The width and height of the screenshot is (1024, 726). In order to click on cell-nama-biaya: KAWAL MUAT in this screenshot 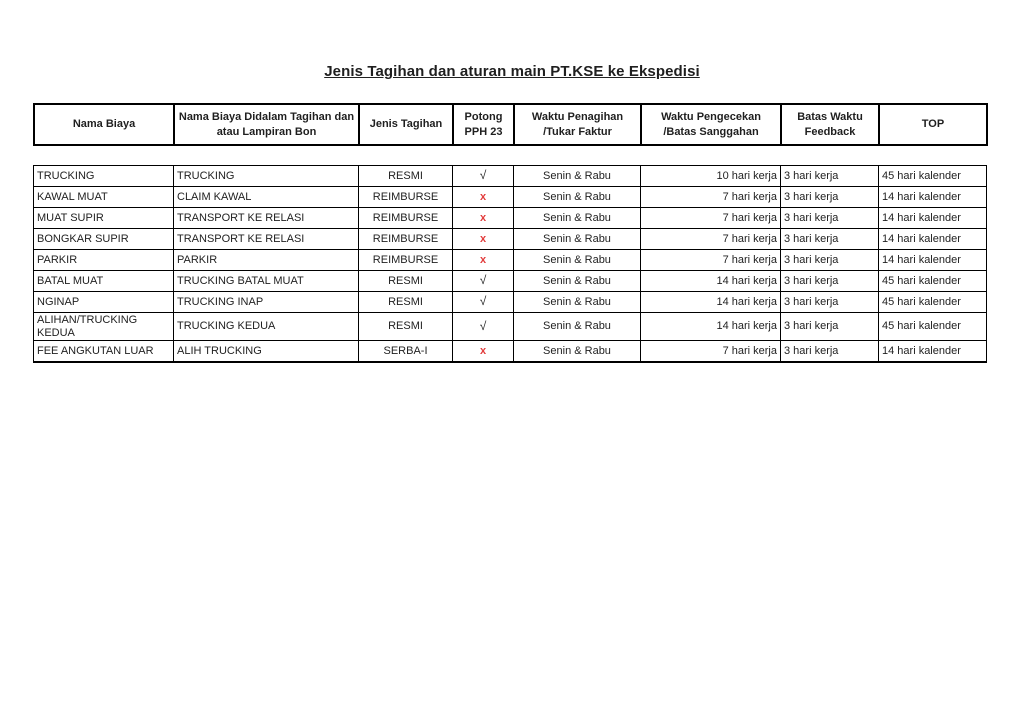, I will do `click(103, 197)`.